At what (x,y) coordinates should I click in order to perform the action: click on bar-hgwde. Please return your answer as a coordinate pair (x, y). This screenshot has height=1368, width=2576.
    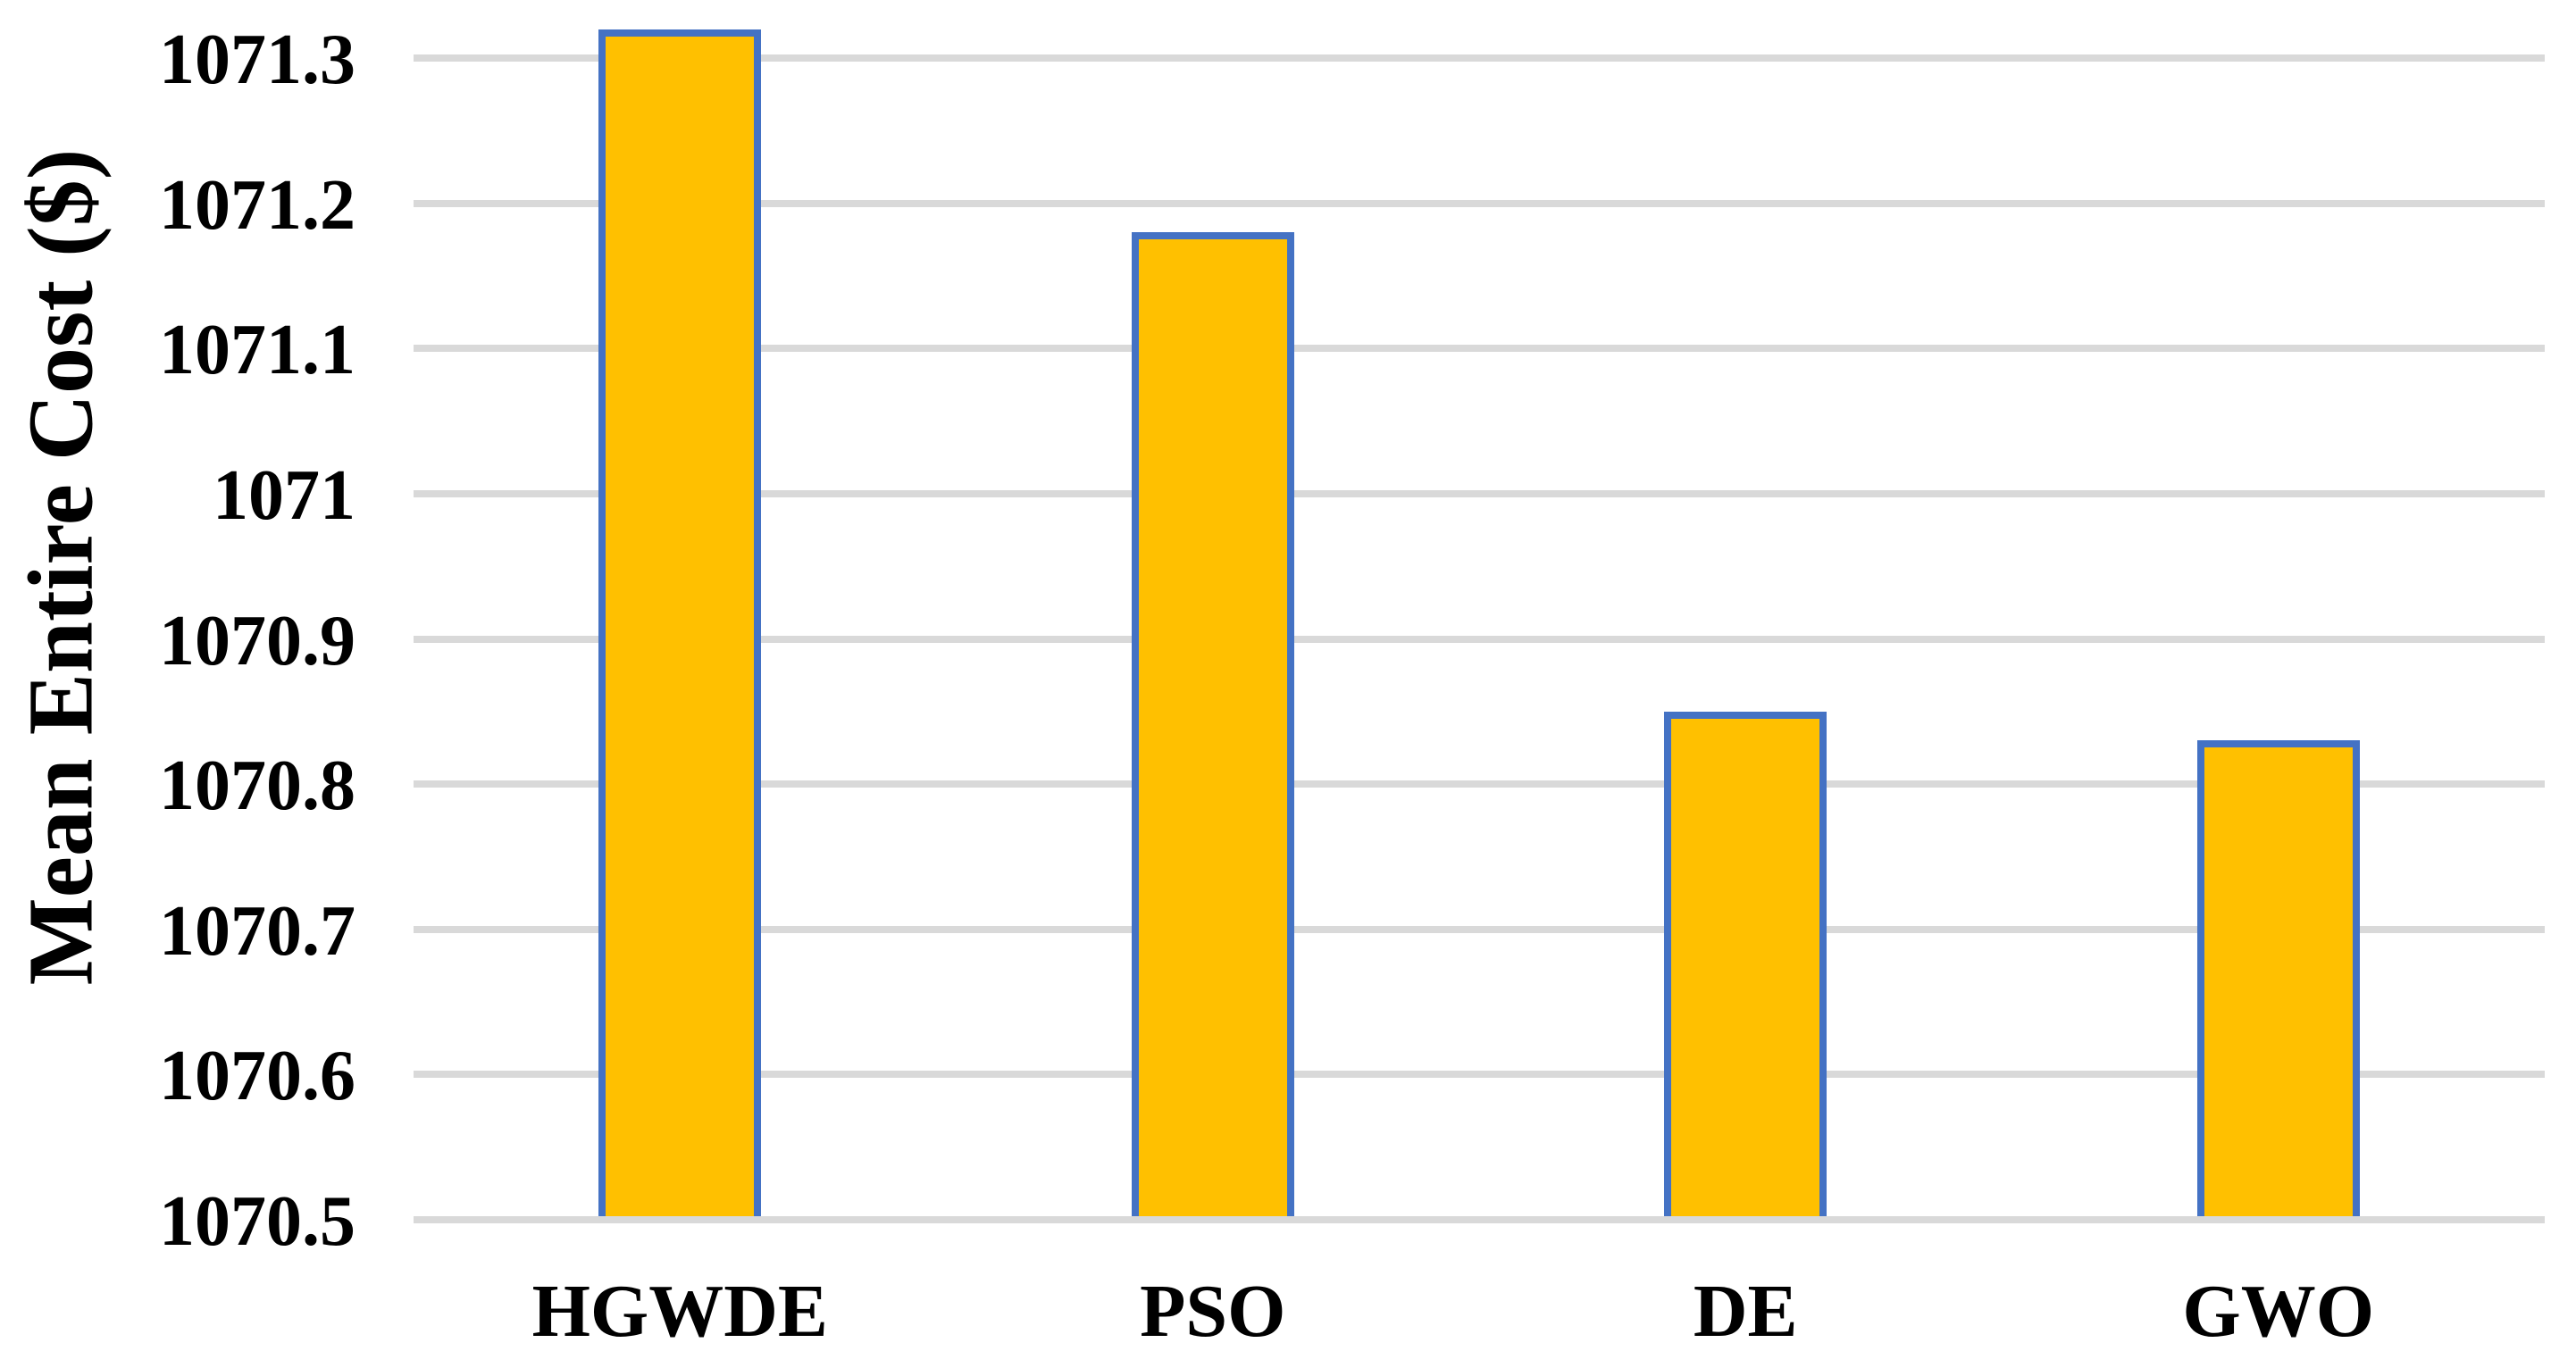
    Looking at the image, I should click on (680, 623).